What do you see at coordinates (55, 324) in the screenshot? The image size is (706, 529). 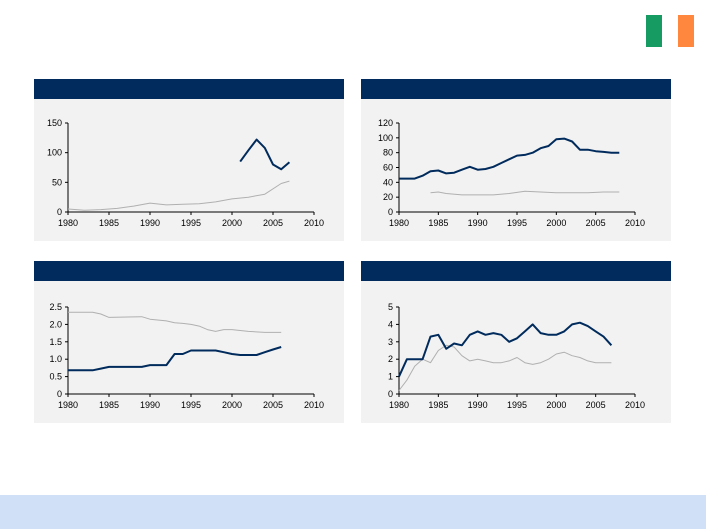 I see `y-tick-label: 2.0` at bounding box center [55, 324].